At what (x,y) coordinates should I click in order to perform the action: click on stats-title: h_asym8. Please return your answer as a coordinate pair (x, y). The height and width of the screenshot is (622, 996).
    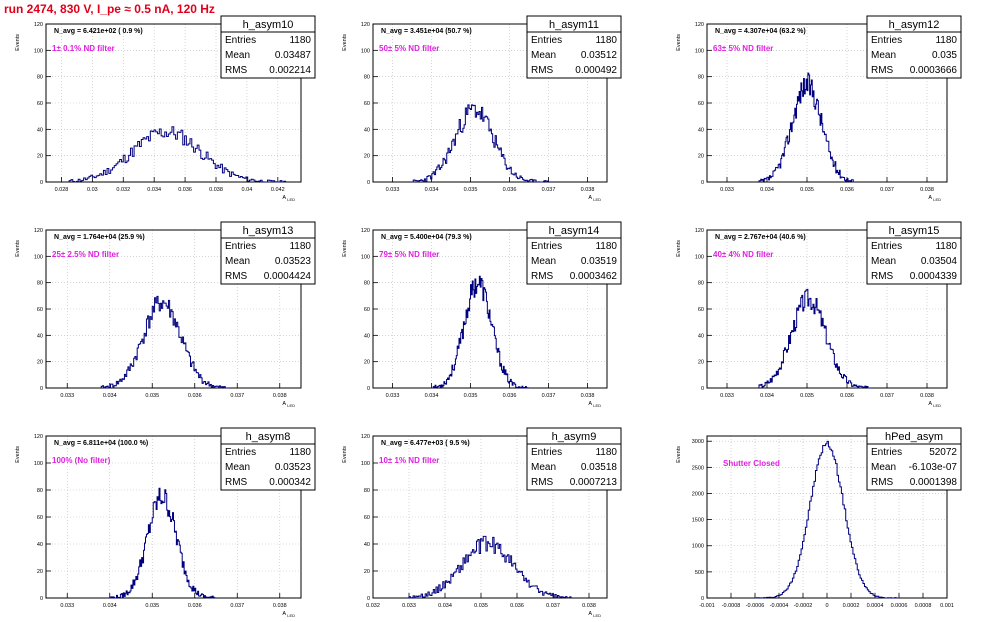
    Looking at the image, I should click on (268, 437).